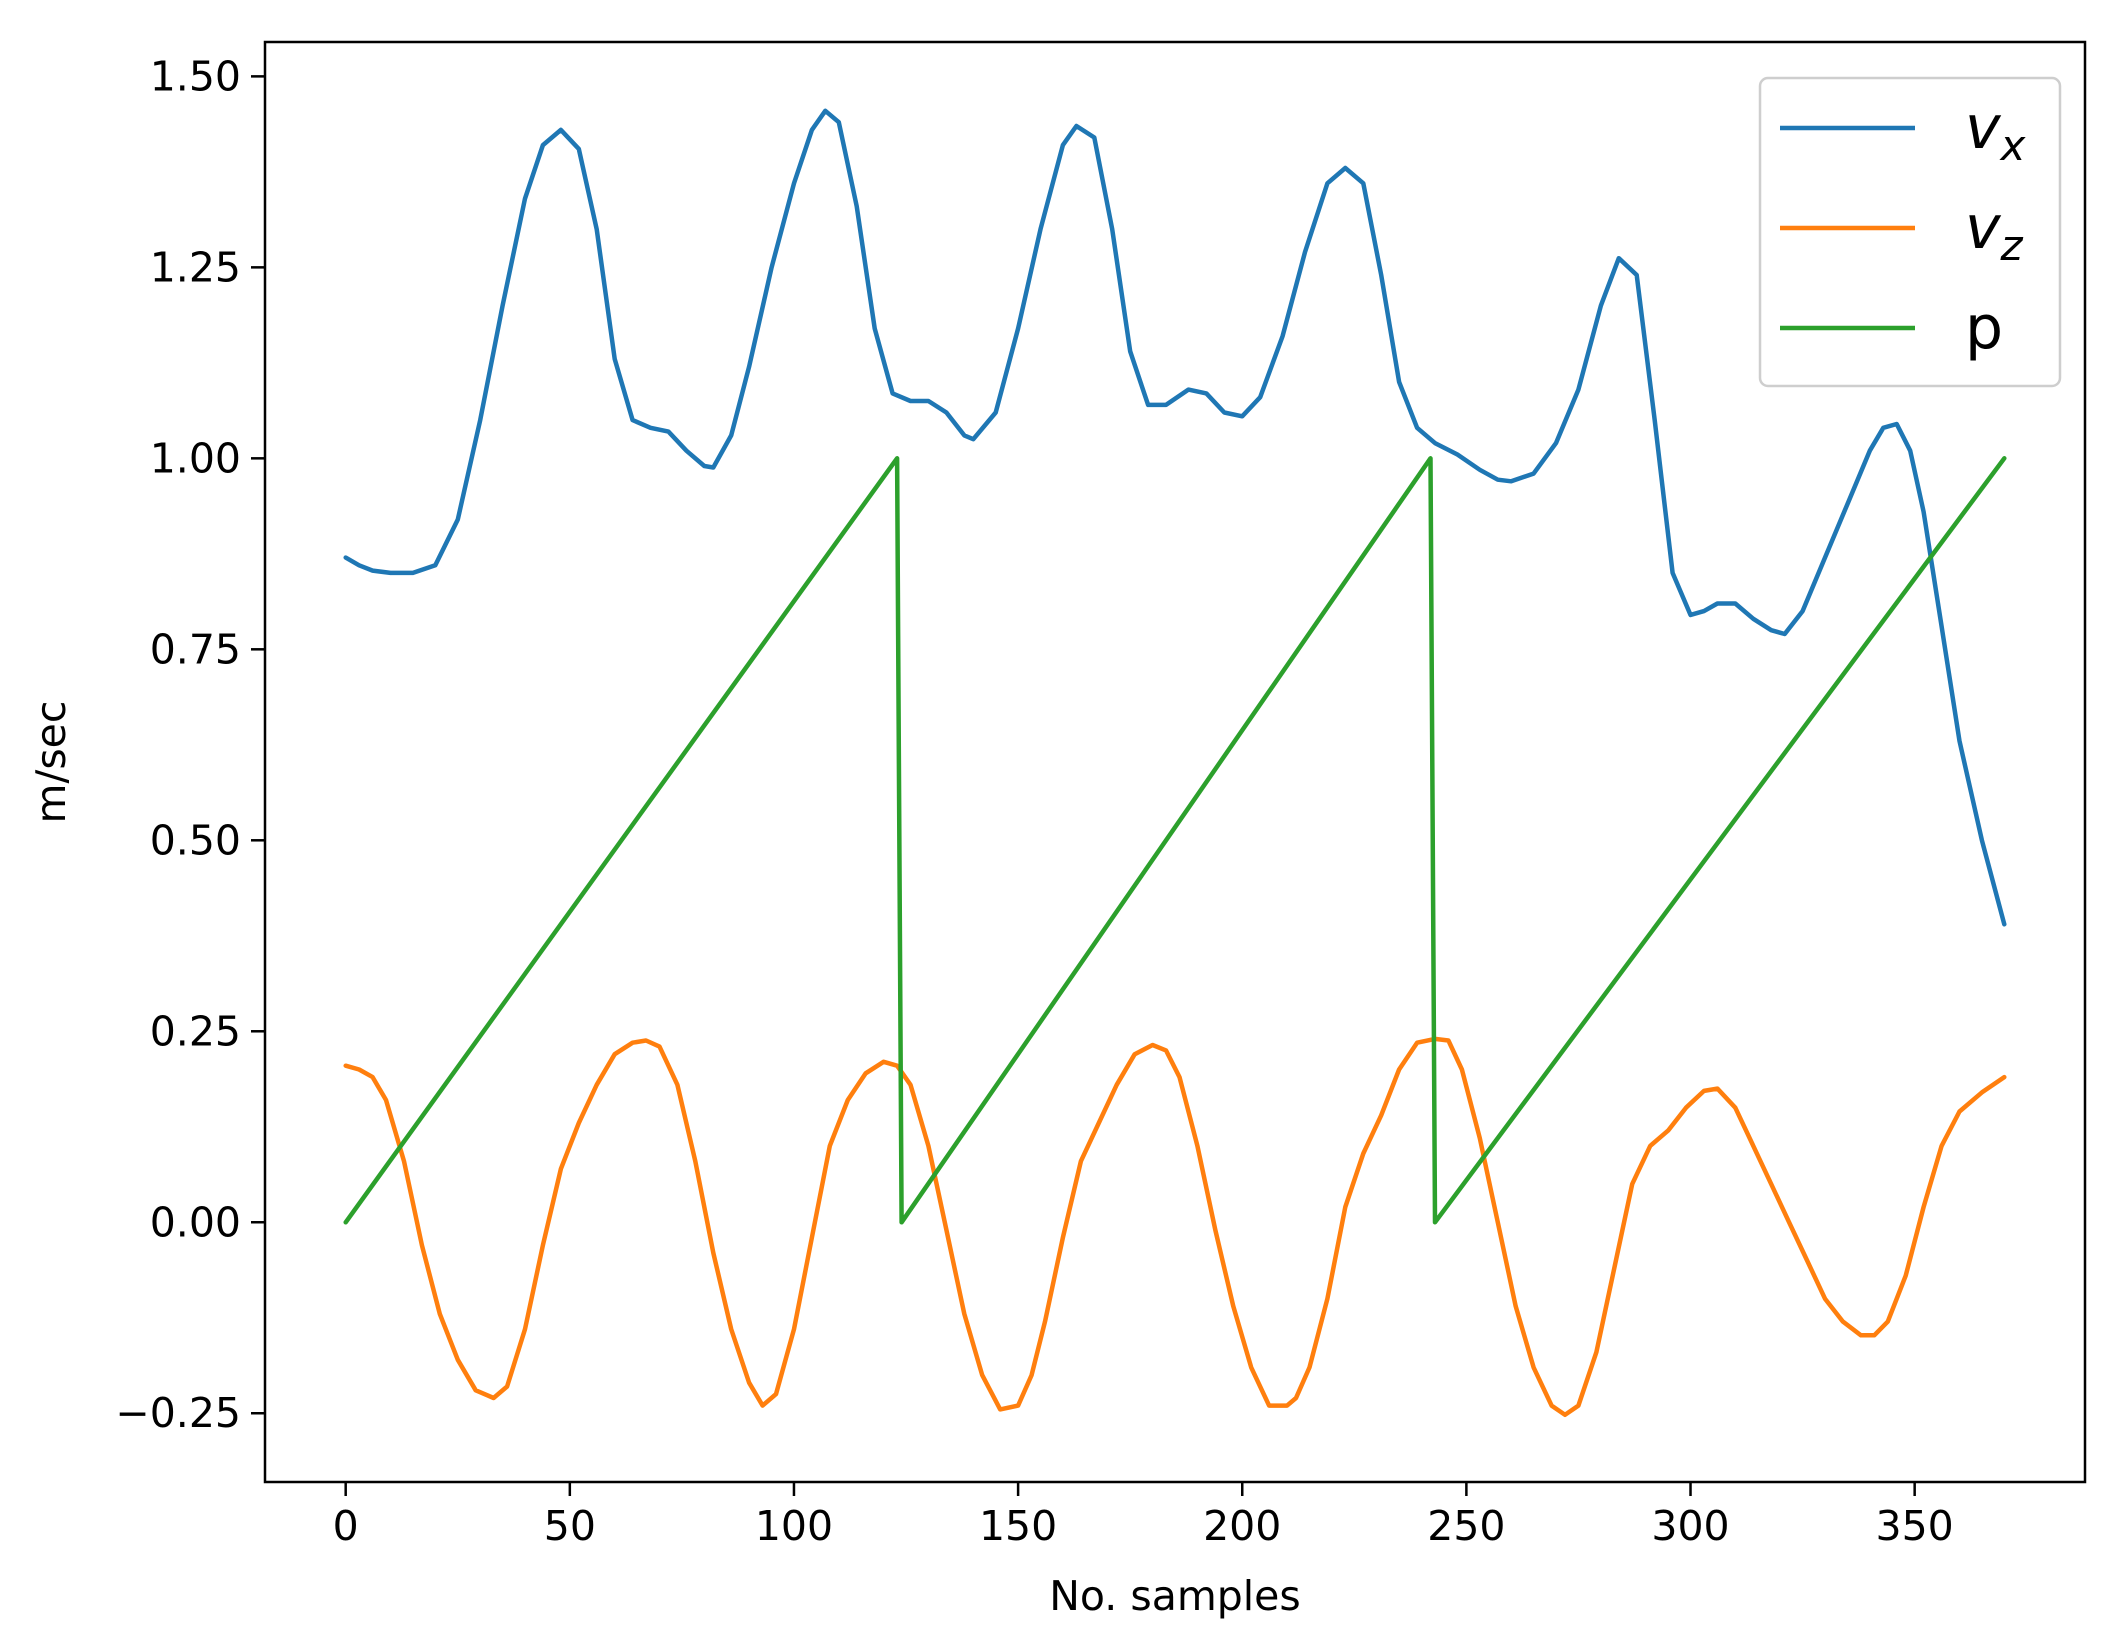 This screenshot has width=2117, height=1644. What do you see at coordinates (1143, 1516) in the screenshot?
I see `x-axis-ticks: 0 50 100 150 200 250 300 350` at bounding box center [1143, 1516].